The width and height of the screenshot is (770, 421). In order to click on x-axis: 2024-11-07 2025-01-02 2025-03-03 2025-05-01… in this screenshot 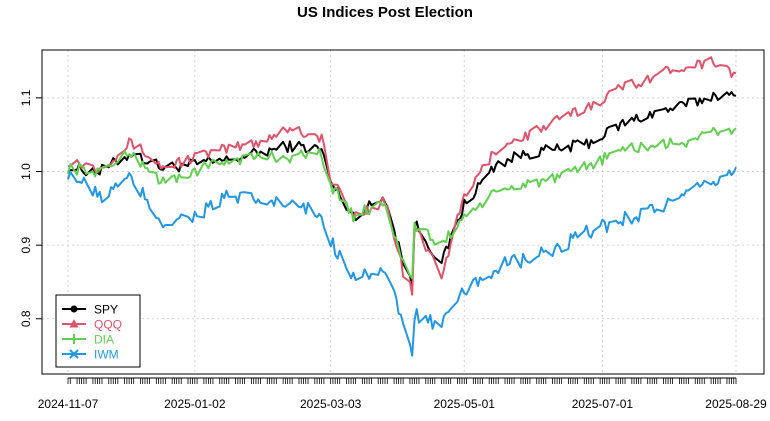, I will do `click(402, 394)`.